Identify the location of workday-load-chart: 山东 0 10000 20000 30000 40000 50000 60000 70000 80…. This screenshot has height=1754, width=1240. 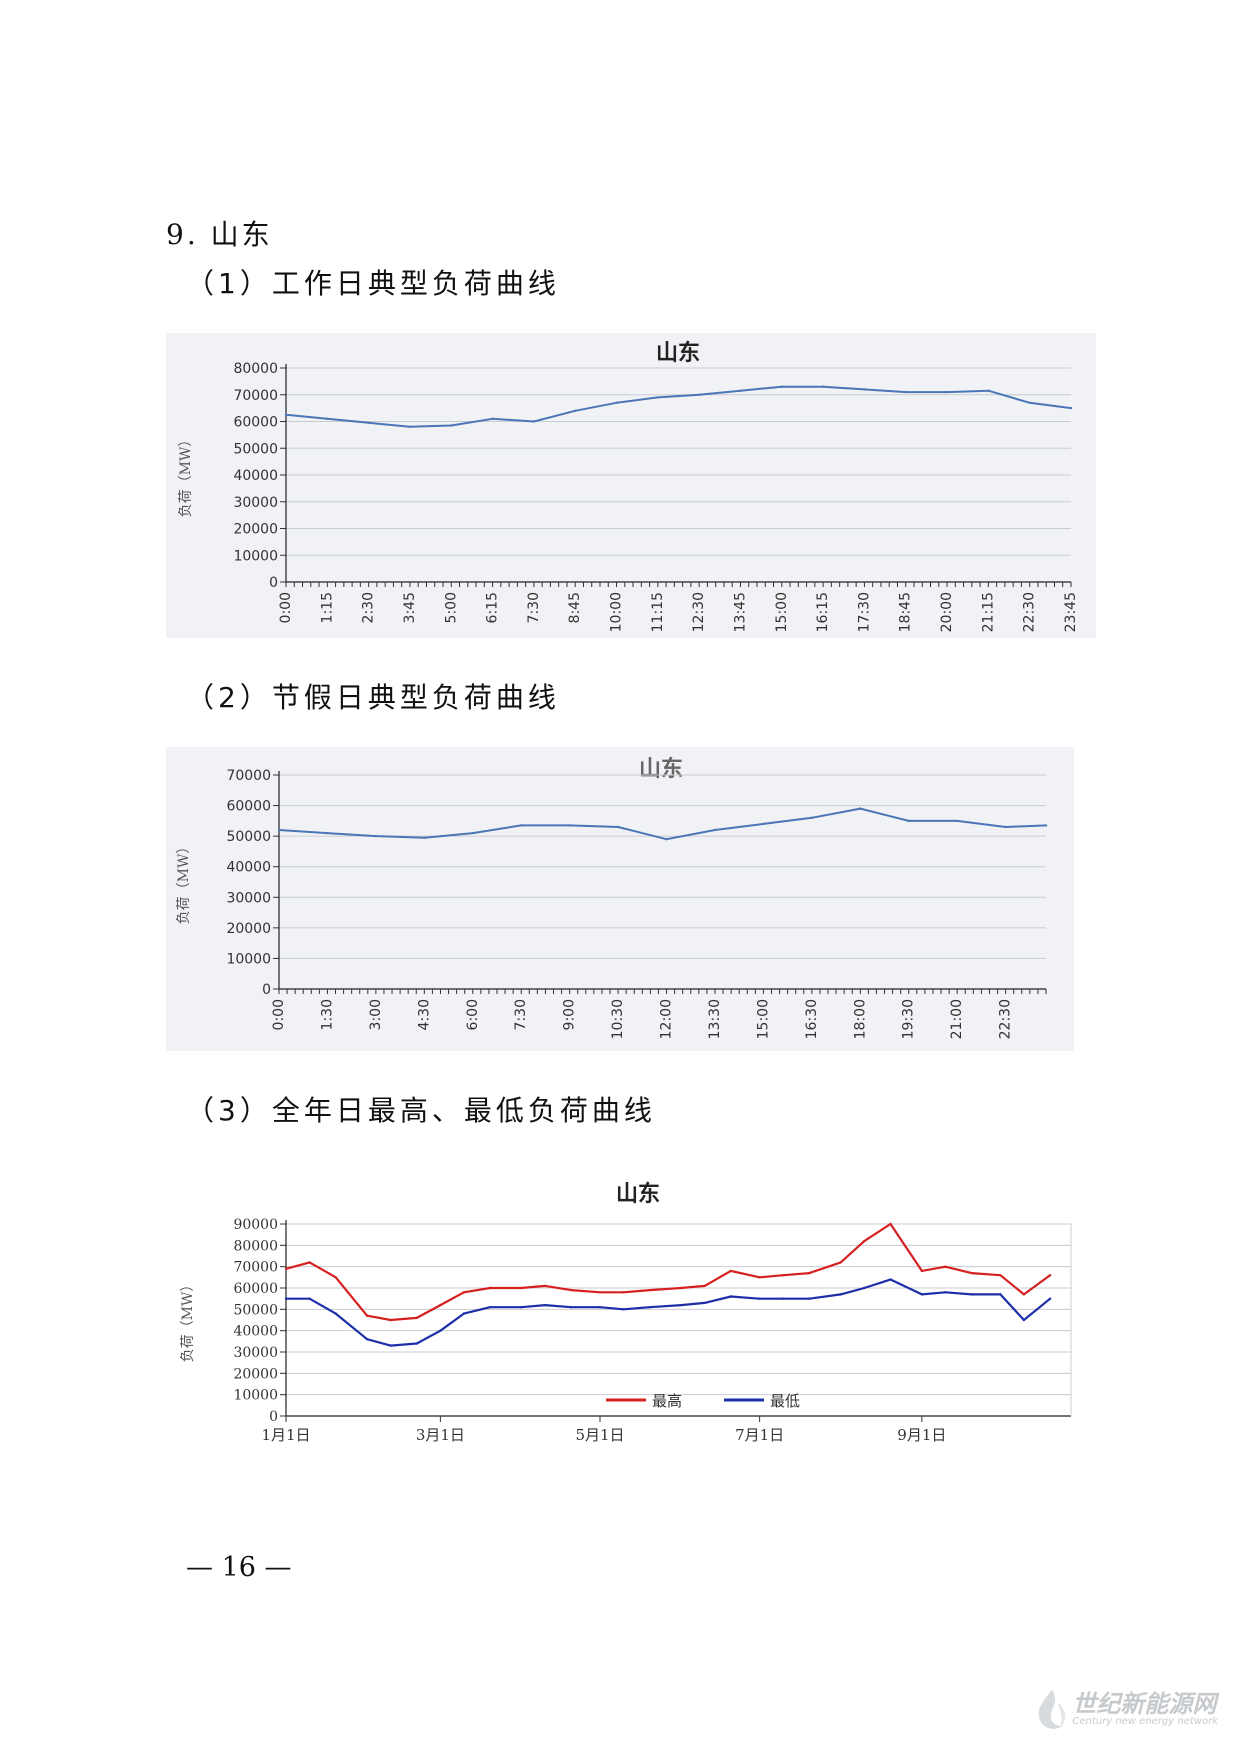
(631, 485).